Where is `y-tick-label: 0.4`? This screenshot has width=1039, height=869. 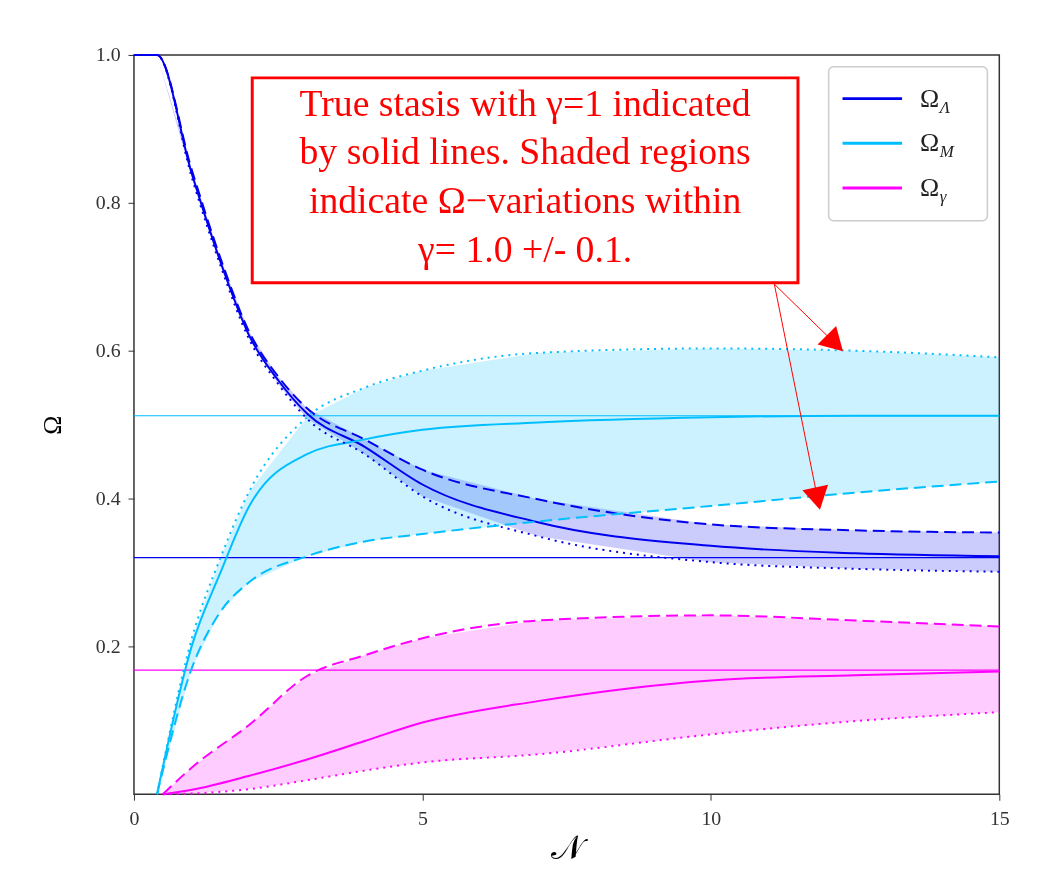
y-tick-label: 0.4 is located at coordinates (108, 498).